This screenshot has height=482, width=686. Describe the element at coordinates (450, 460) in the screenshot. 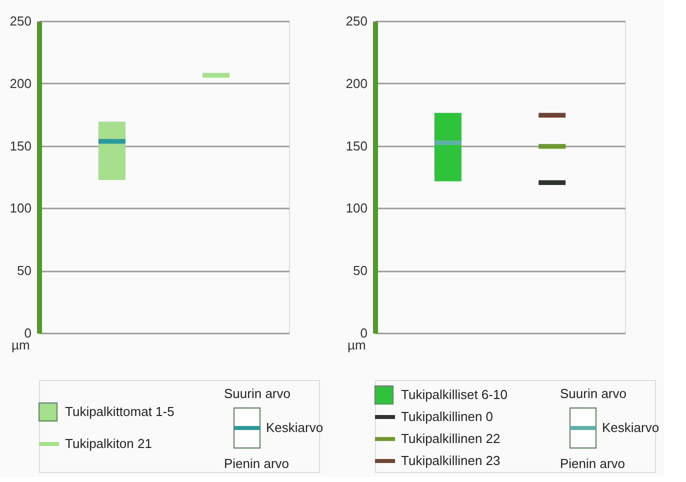

I see `legend-label: Tukipalkillinen 23` at that location.